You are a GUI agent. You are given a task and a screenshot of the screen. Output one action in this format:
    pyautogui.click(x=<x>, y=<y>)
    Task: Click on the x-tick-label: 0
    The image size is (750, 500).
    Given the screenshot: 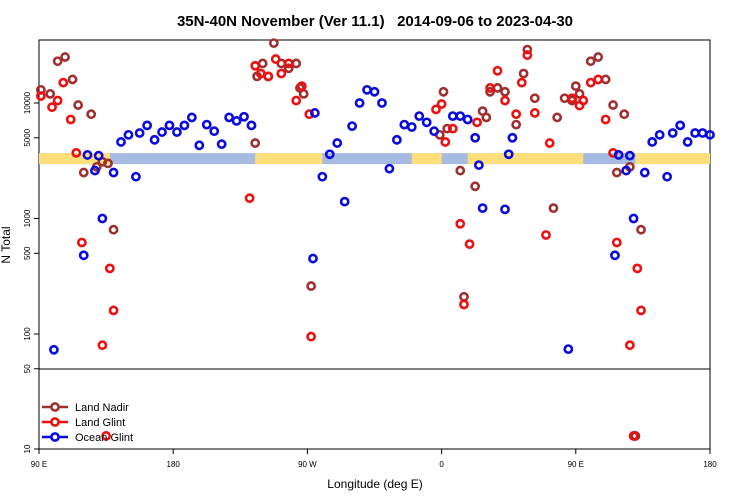 What is the action you would take?
    pyautogui.click(x=441, y=464)
    